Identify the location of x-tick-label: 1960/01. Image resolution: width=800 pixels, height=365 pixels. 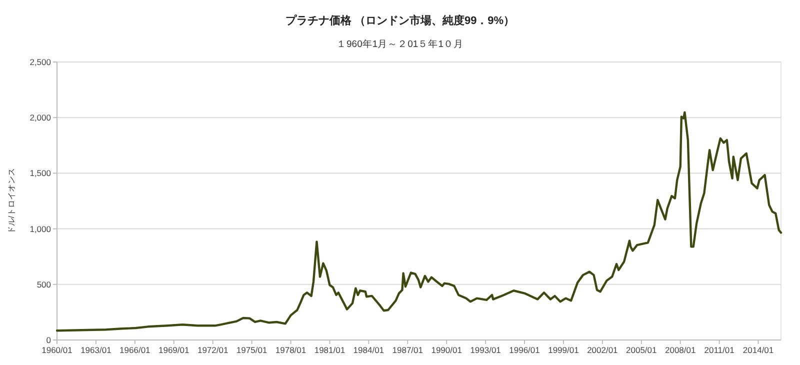
(57, 350).